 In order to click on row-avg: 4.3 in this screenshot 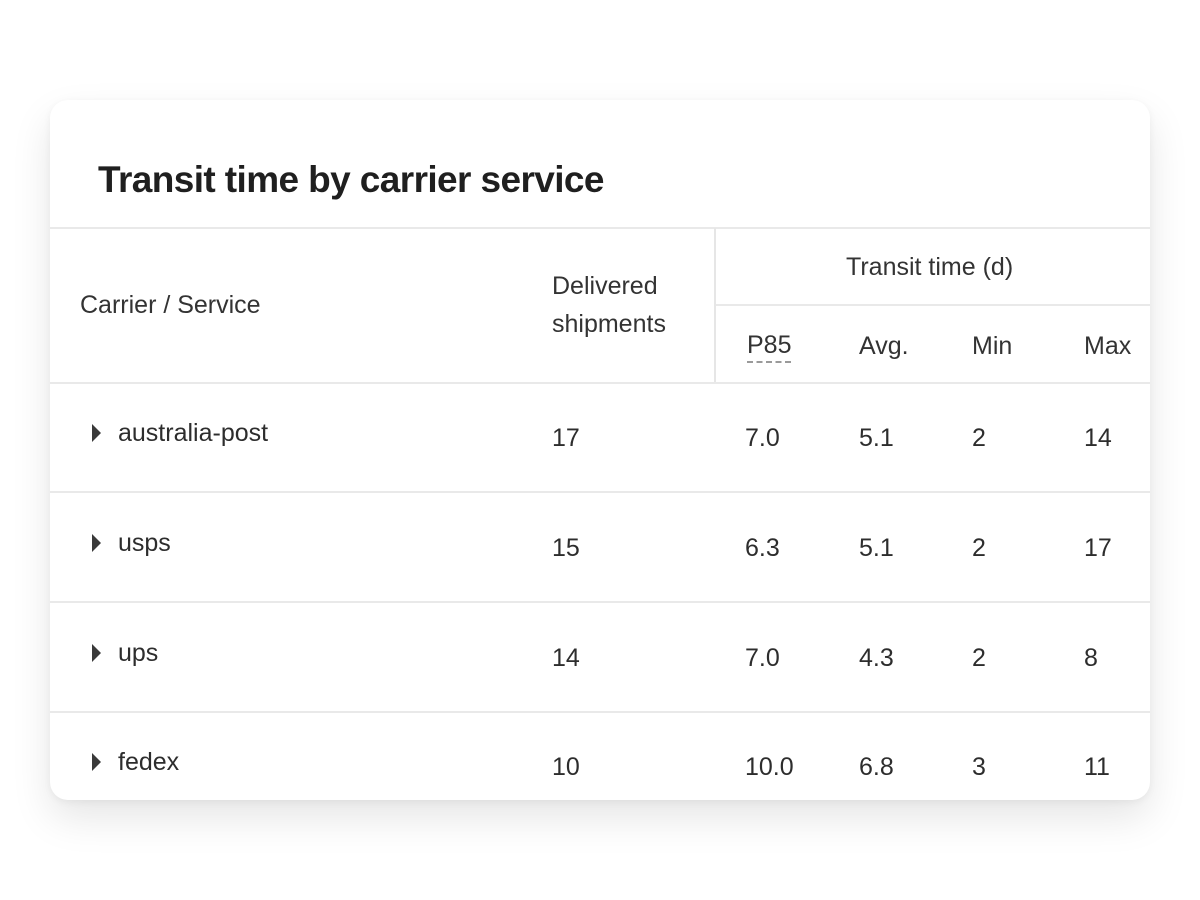, I will do `click(876, 658)`.